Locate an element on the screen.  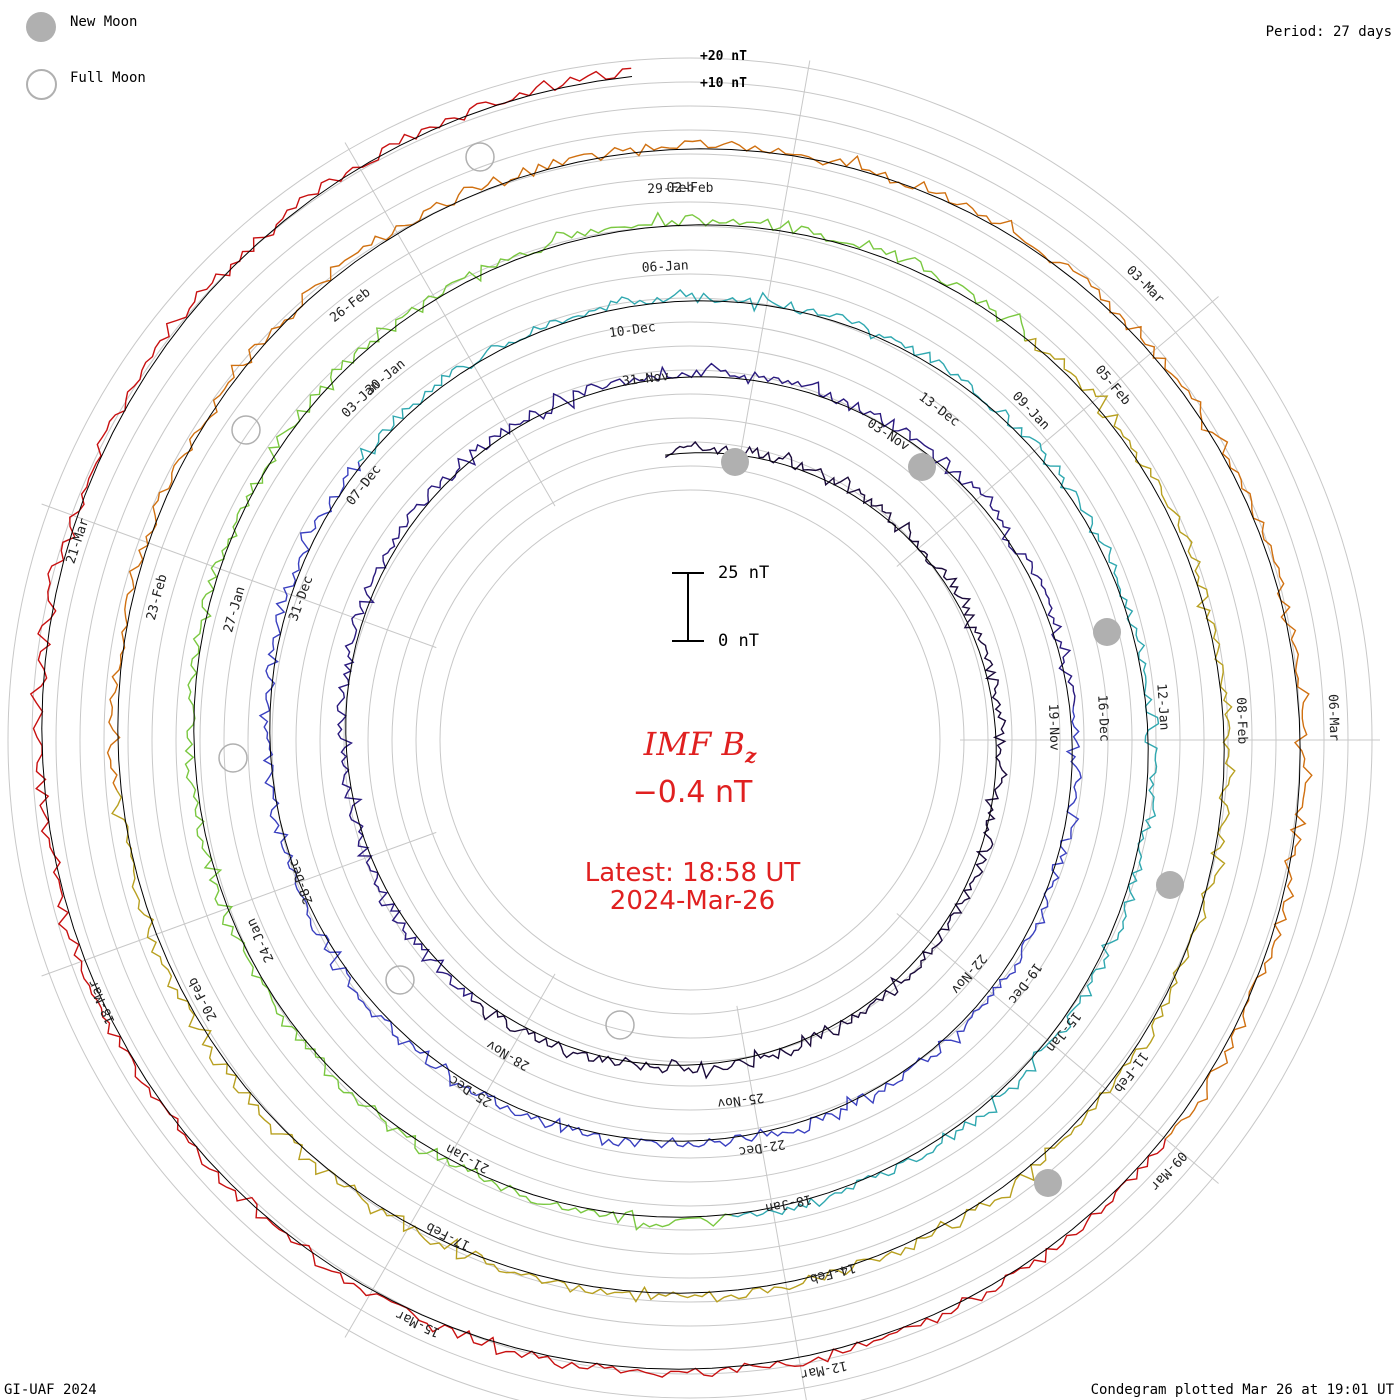
current-value: −0.4 nT is located at coordinates (692, 792).